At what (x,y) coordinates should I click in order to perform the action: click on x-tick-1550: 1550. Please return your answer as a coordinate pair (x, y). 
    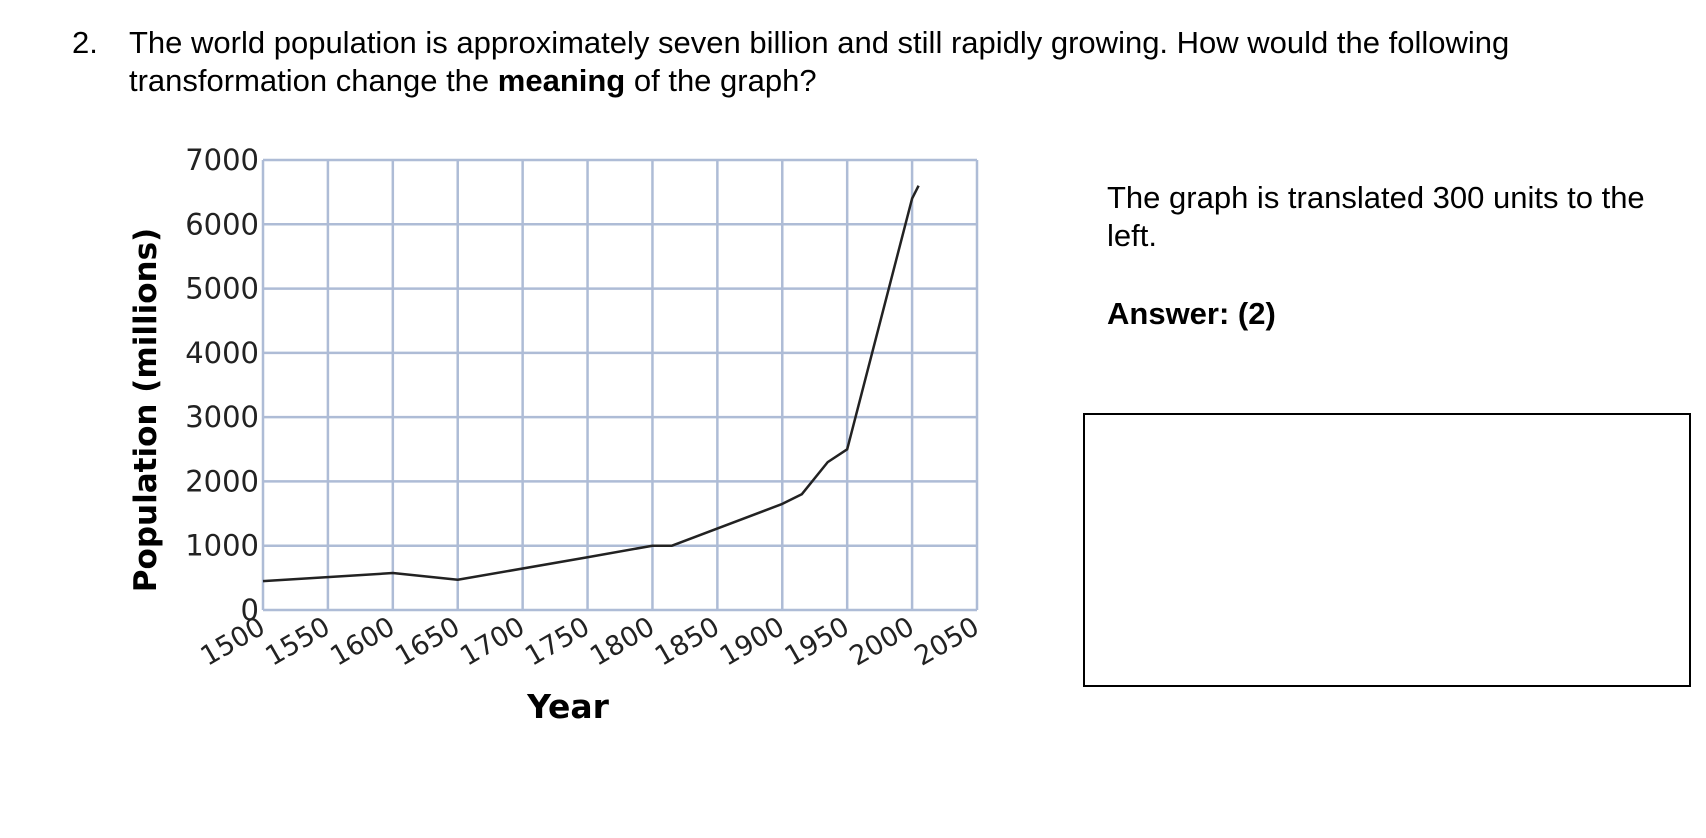
    Looking at the image, I should click on (297, 641).